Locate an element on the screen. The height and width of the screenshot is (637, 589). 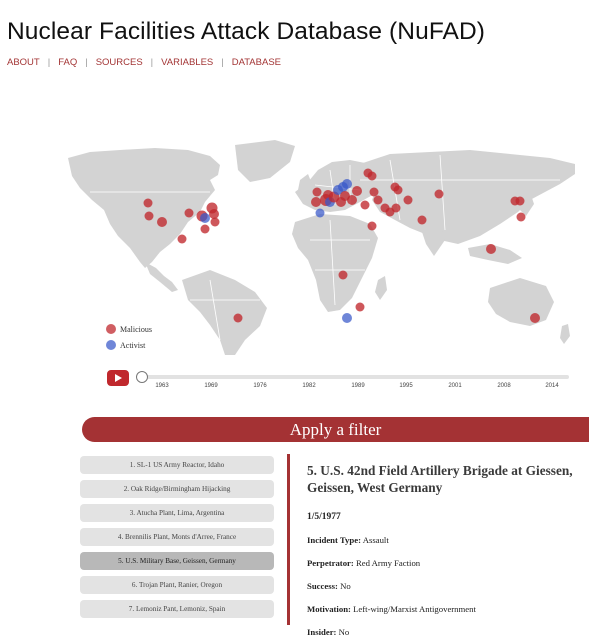
top-nav: ABOUT | FAQ | SOURCES | VARIABLES | DATABASE is located at coordinates (144, 62).